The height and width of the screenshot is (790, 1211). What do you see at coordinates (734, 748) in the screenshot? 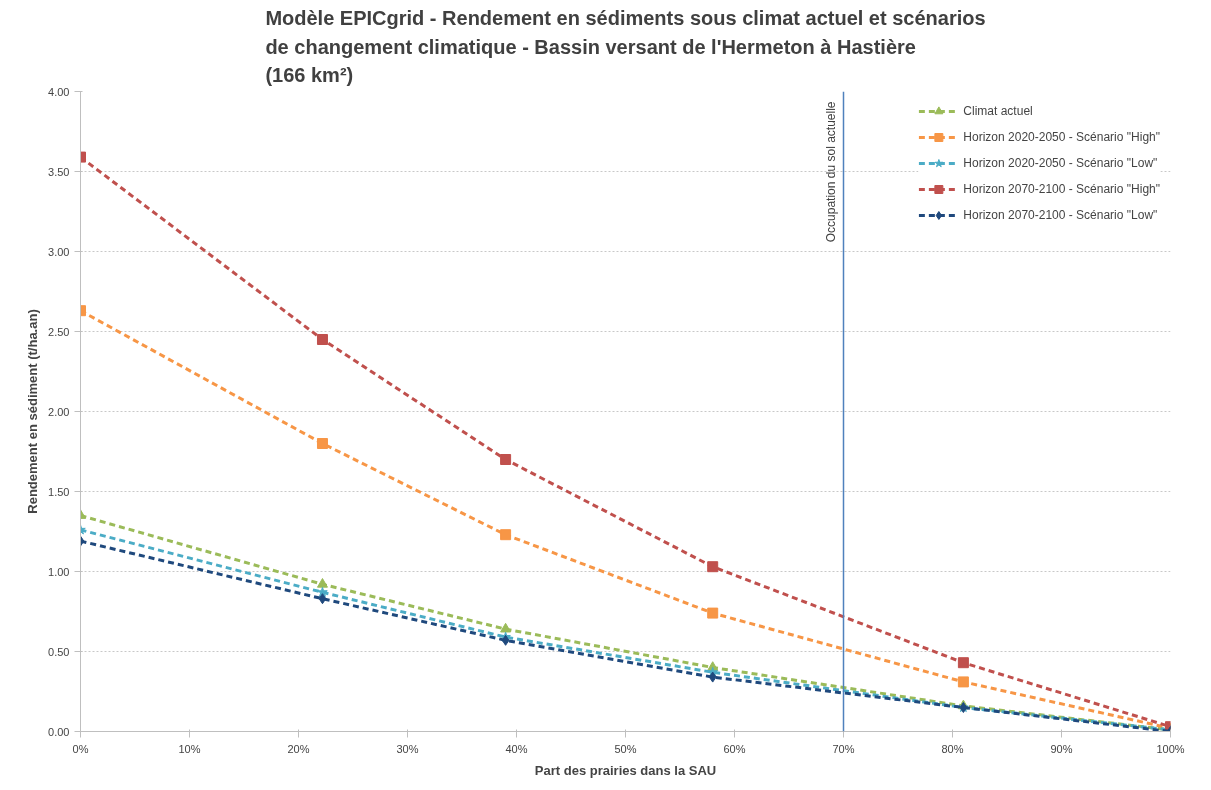
I see `x-tick-label: 60%` at bounding box center [734, 748].